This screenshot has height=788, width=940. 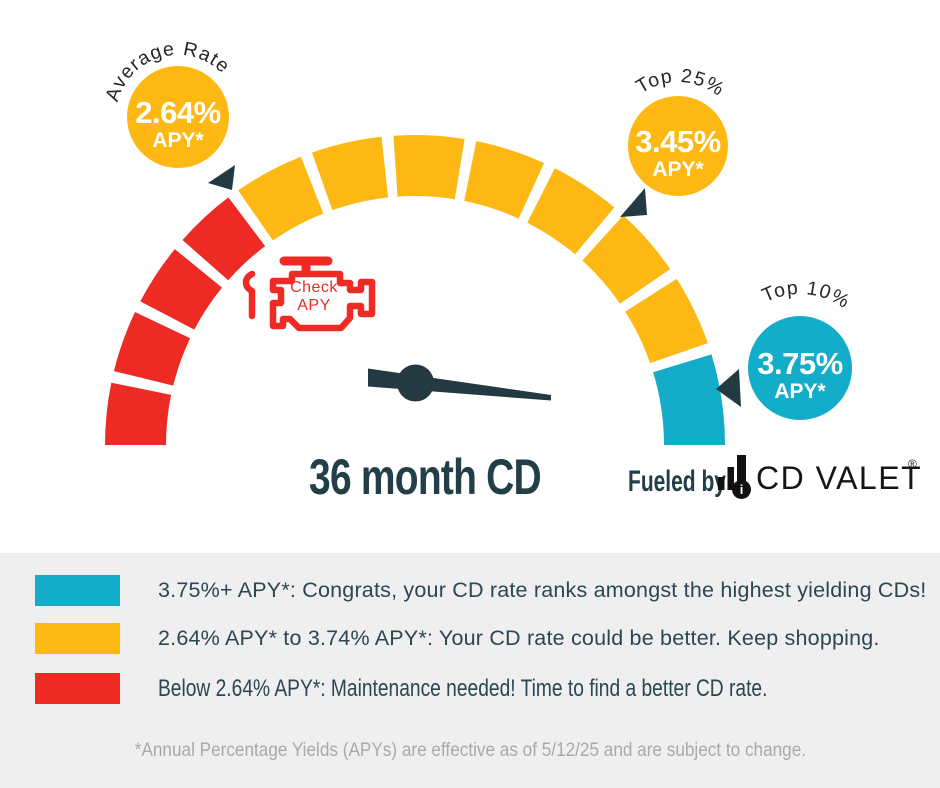 What do you see at coordinates (314, 287) in the screenshot?
I see `check-engine-text-line1: Check` at bounding box center [314, 287].